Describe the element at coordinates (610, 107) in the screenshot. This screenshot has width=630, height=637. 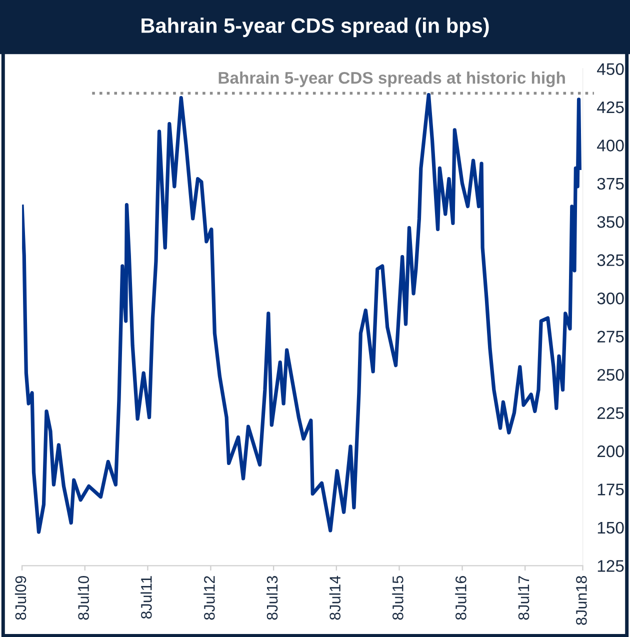
I see `y-tick-label: 425` at that location.